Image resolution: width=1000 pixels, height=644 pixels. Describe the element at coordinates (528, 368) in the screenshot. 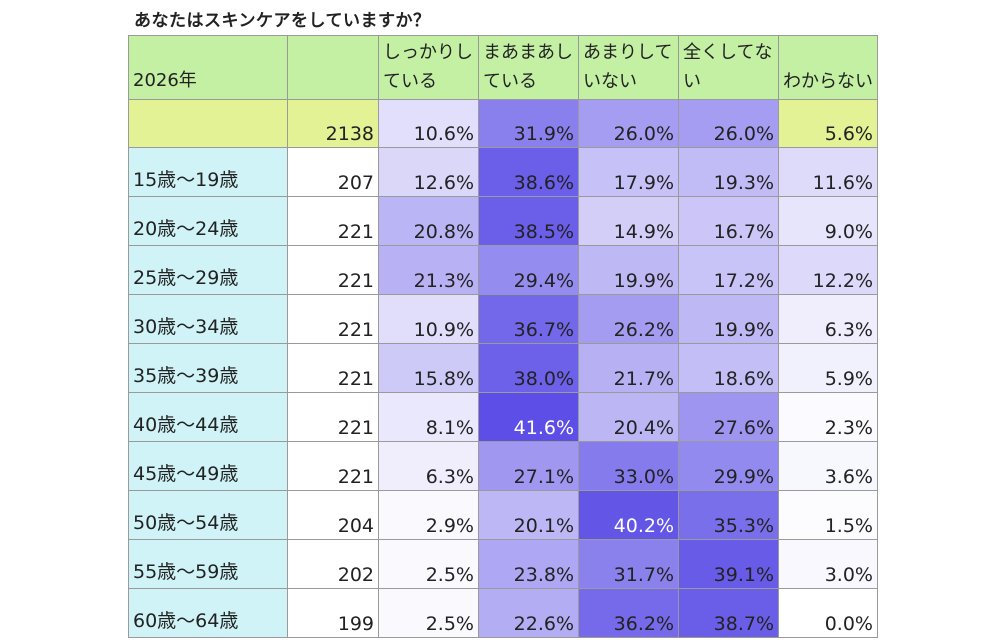

I see `percent-cell: 38.0%` at that location.